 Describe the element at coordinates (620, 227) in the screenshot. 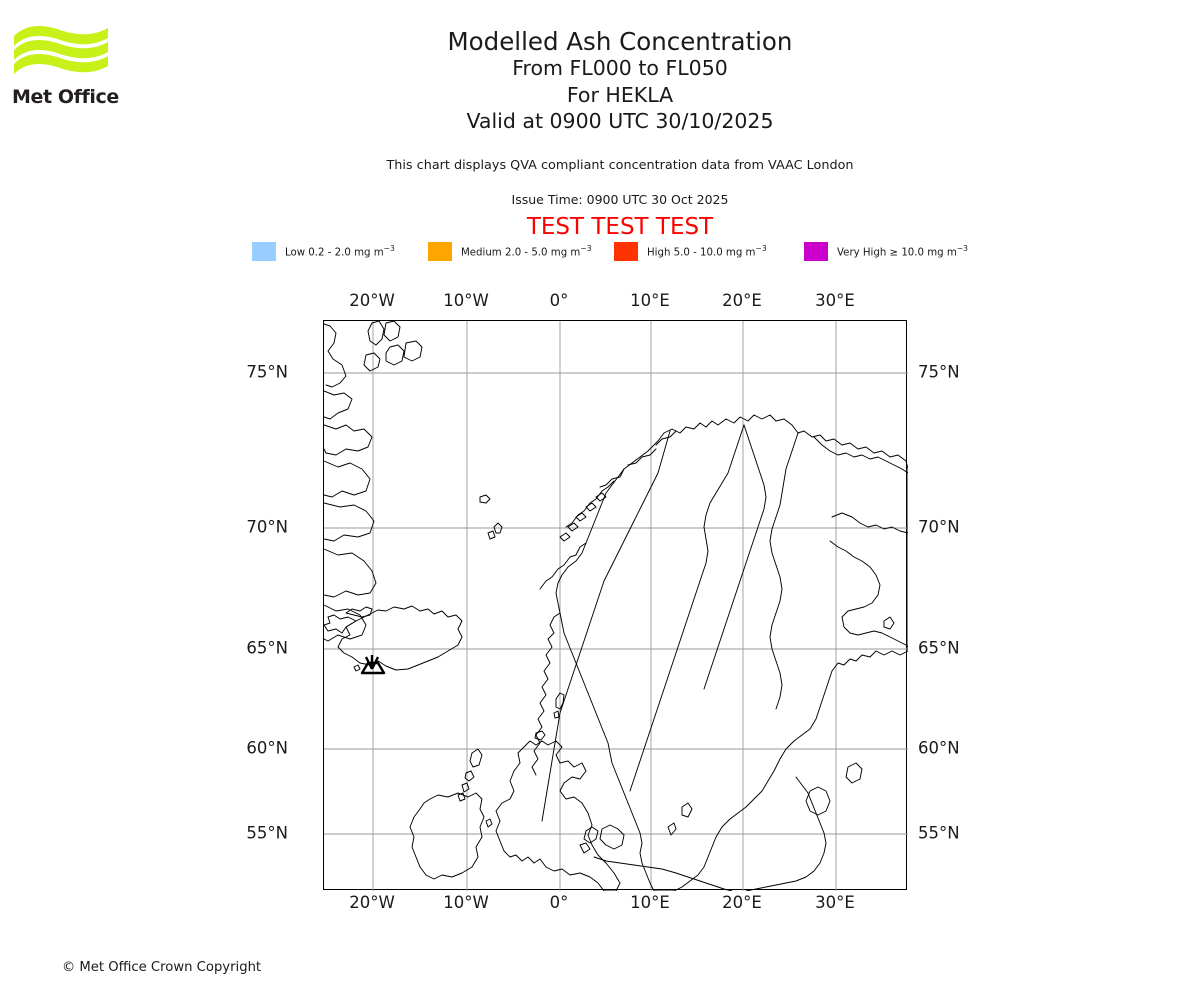

I see `test-banner: TEST TEST TEST` at that location.